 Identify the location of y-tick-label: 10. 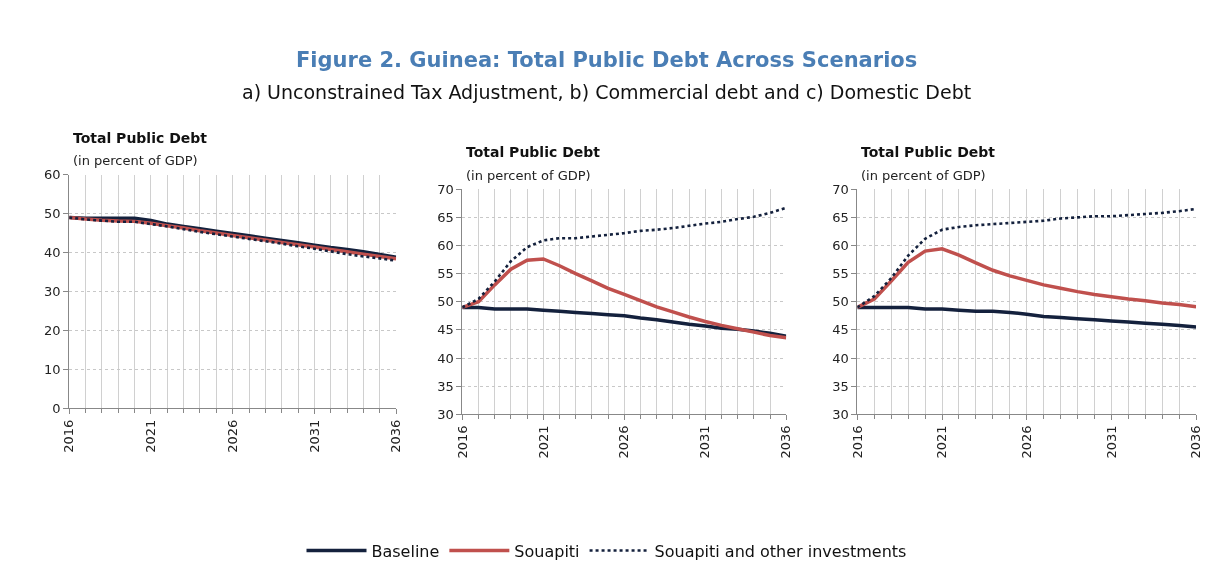
(52, 370).